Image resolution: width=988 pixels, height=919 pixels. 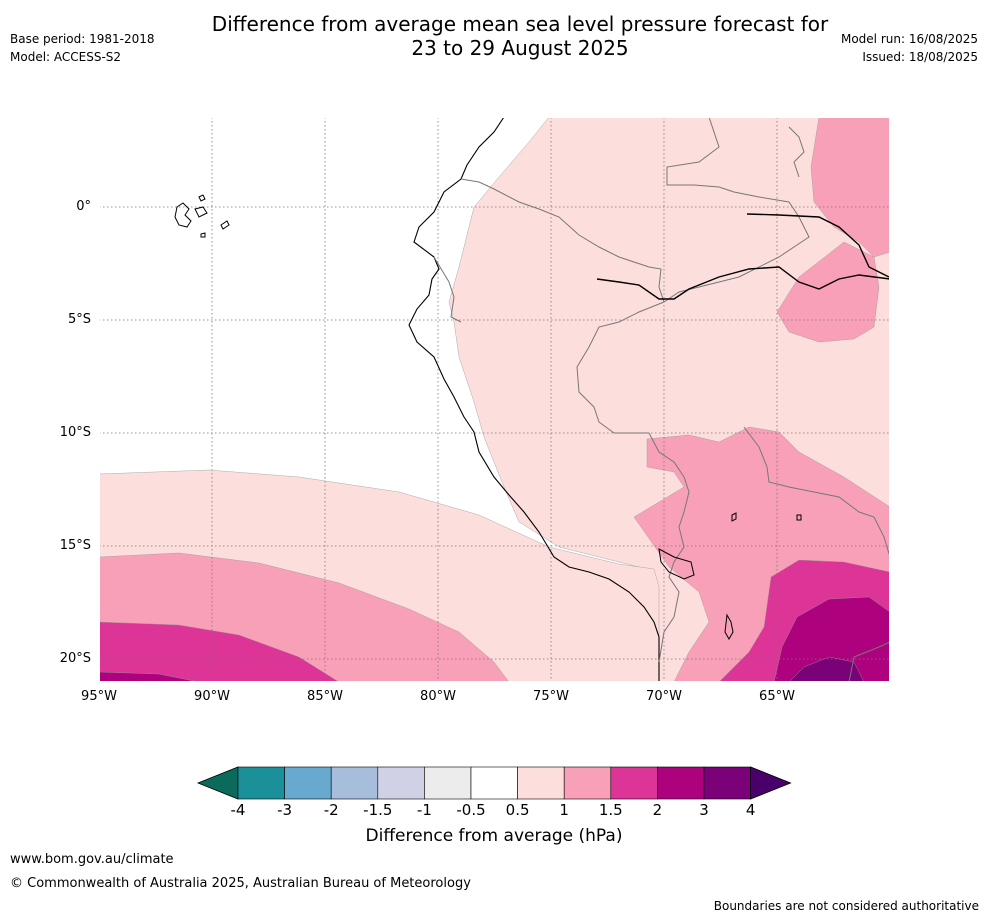 What do you see at coordinates (664, 696) in the screenshot?
I see `lon-label-70w: 70°W` at bounding box center [664, 696].